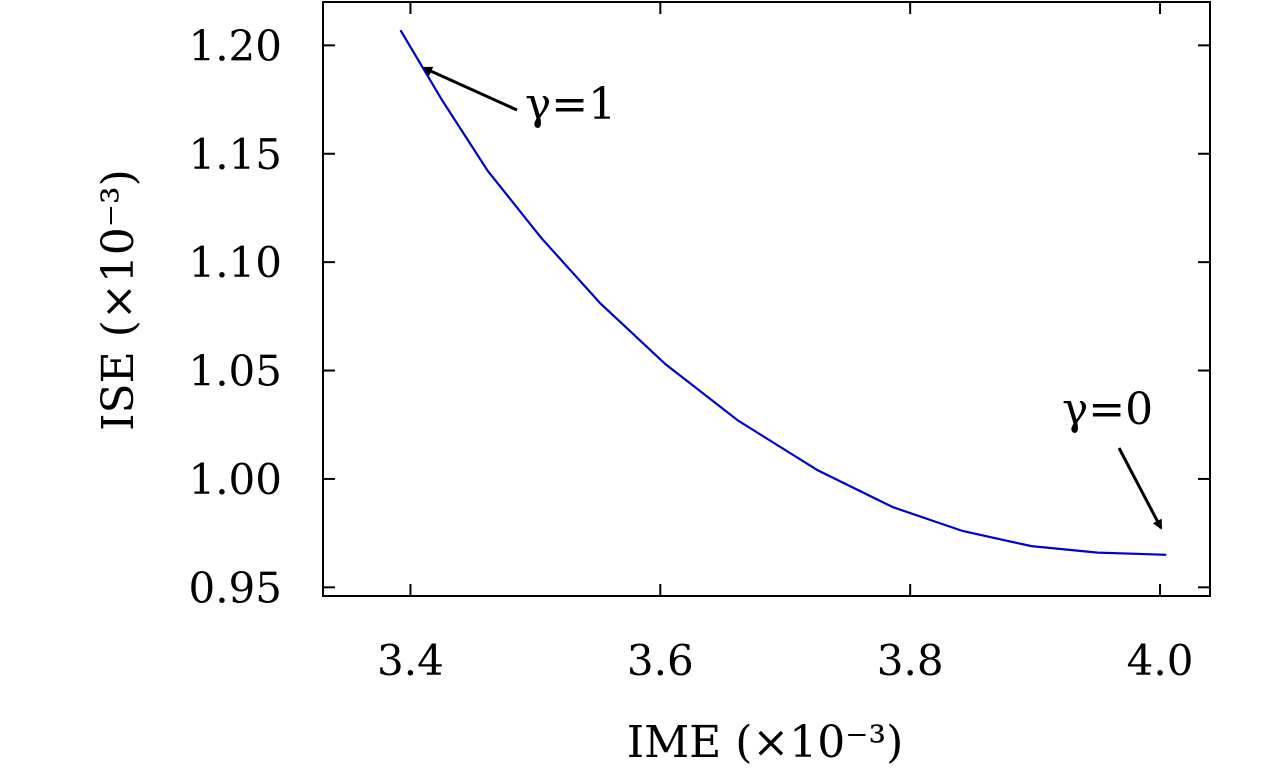 The image size is (1280, 771). Describe the element at coordinates (235, 479) in the screenshot. I see `y-tick-label: 1.00` at that location.